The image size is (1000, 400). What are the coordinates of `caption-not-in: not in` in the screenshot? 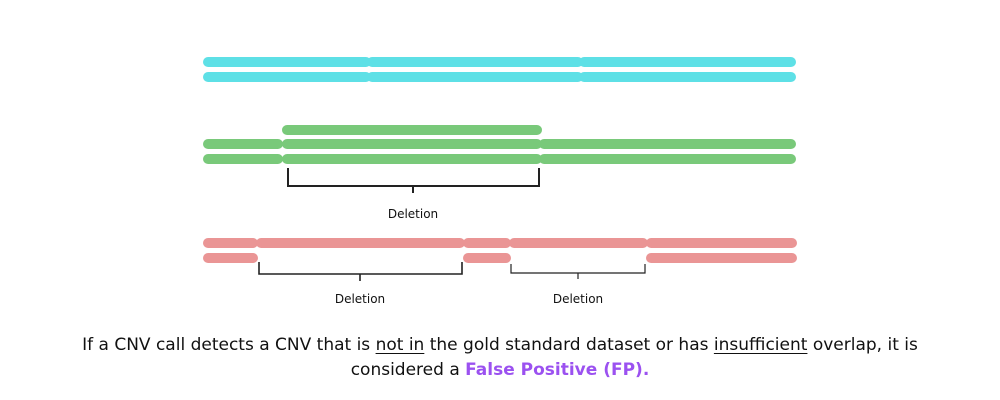 It's located at (400, 345).